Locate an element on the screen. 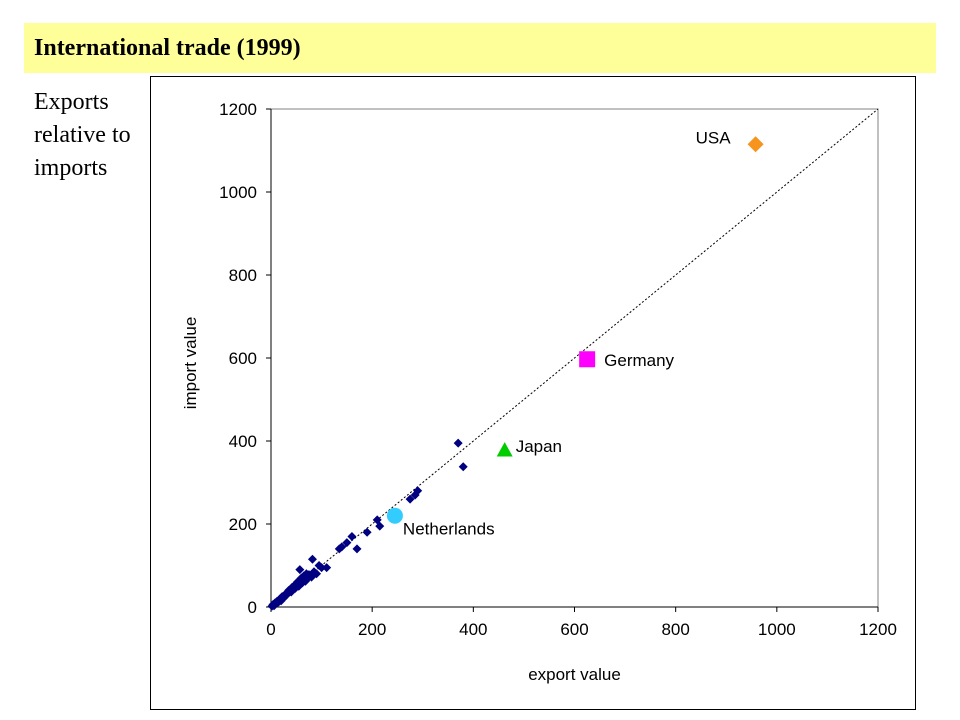 This screenshot has height=720, width=960. x-tick-label: 400 is located at coordinates (473, 629).